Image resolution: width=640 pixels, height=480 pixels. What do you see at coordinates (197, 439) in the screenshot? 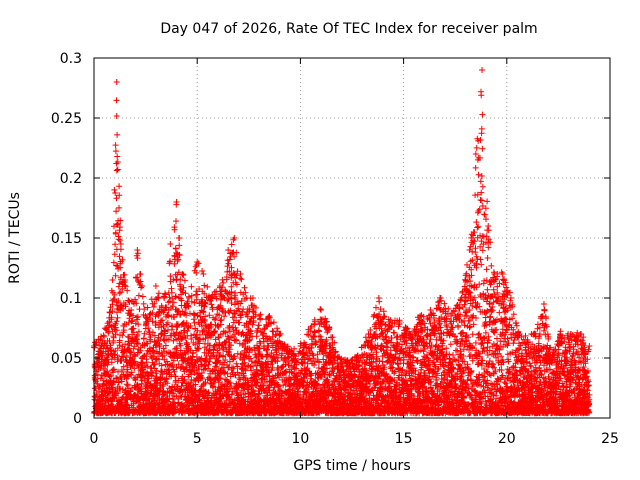
I see `x-tick-label: 5` at bounding box center [197, 439].